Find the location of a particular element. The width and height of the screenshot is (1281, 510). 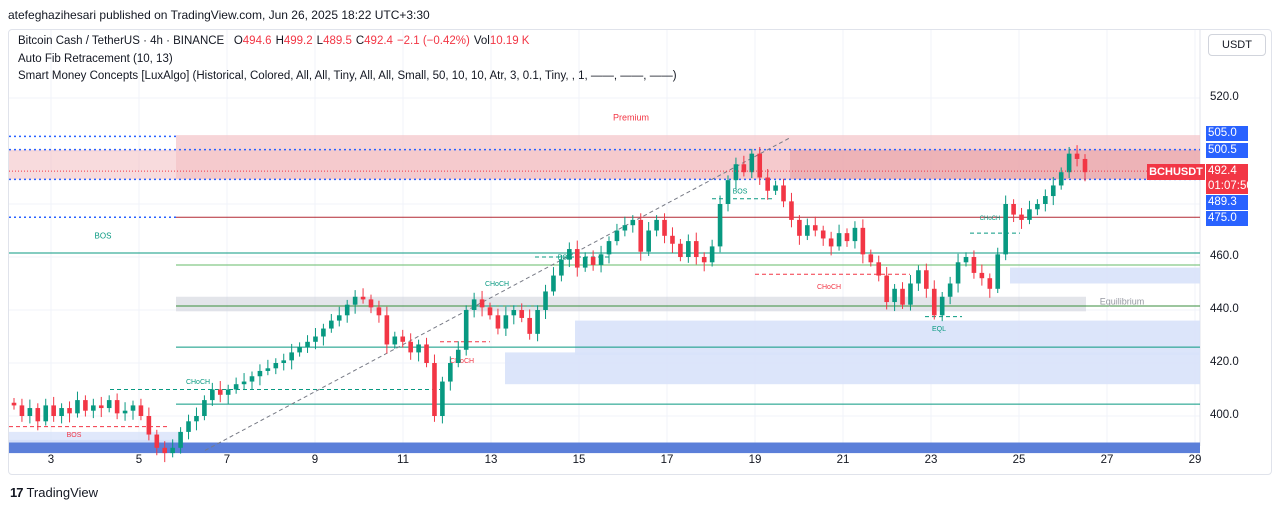

price-badge: 505.0 is located at coordinates (1227, 133).